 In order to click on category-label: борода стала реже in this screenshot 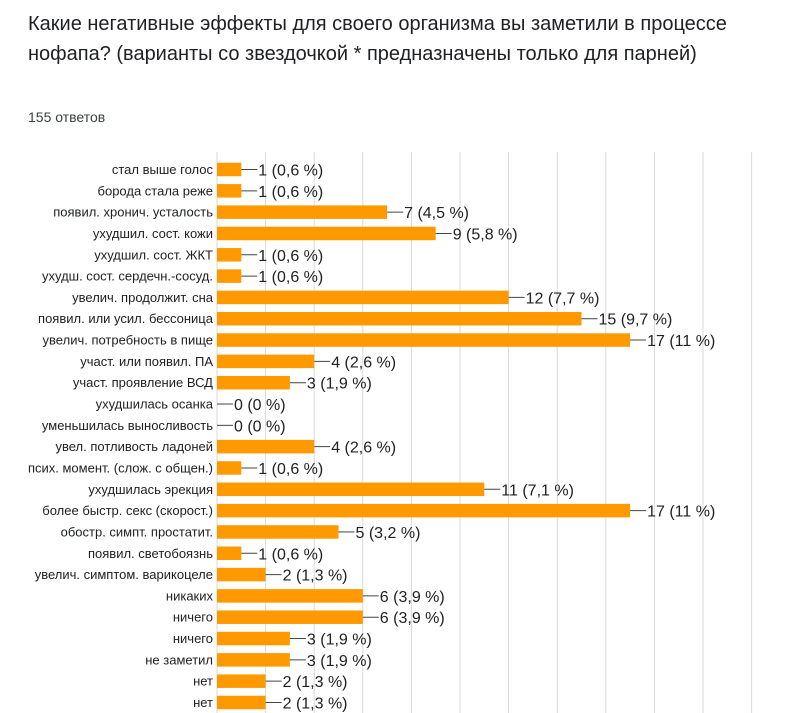, I will do `click(155, 190)`.